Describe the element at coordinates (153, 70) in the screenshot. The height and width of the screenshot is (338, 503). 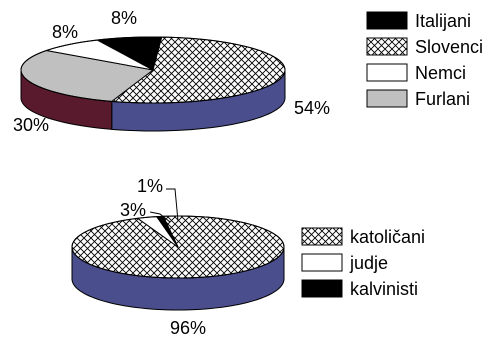
I see `pie-top-outline` at that location.